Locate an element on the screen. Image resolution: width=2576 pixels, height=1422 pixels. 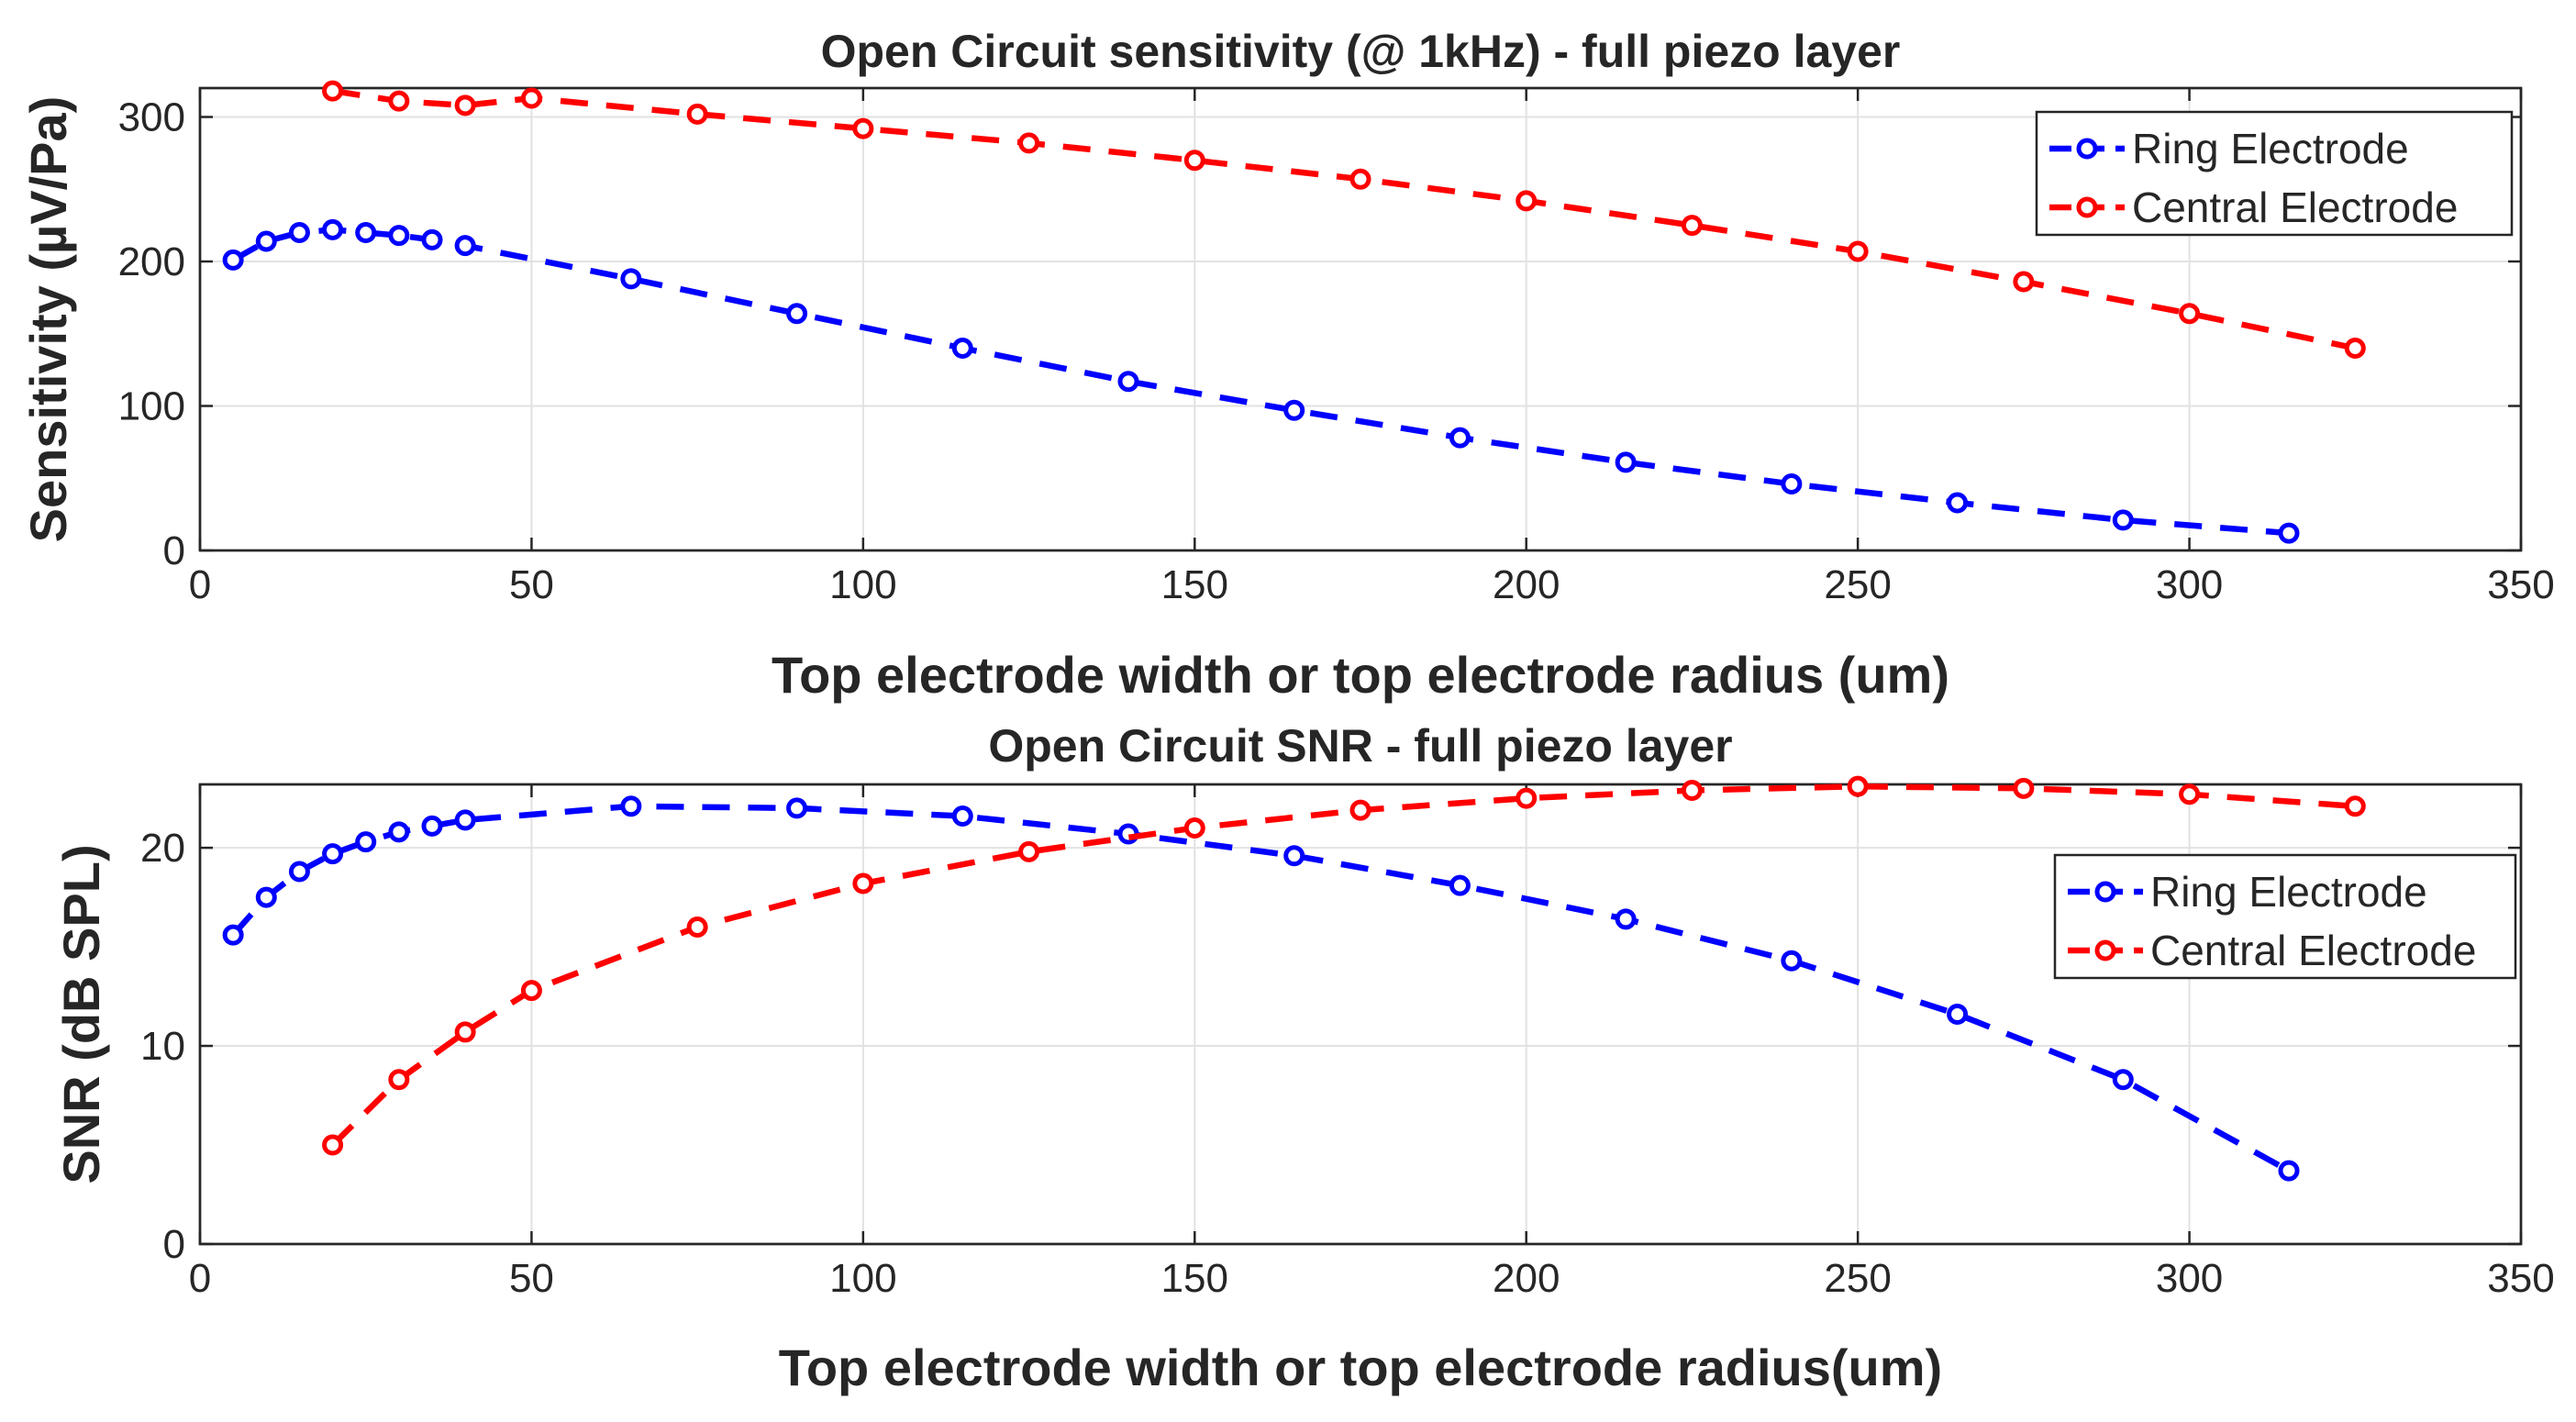
y-tick-label: 200 is located at coordinates (151, 261).